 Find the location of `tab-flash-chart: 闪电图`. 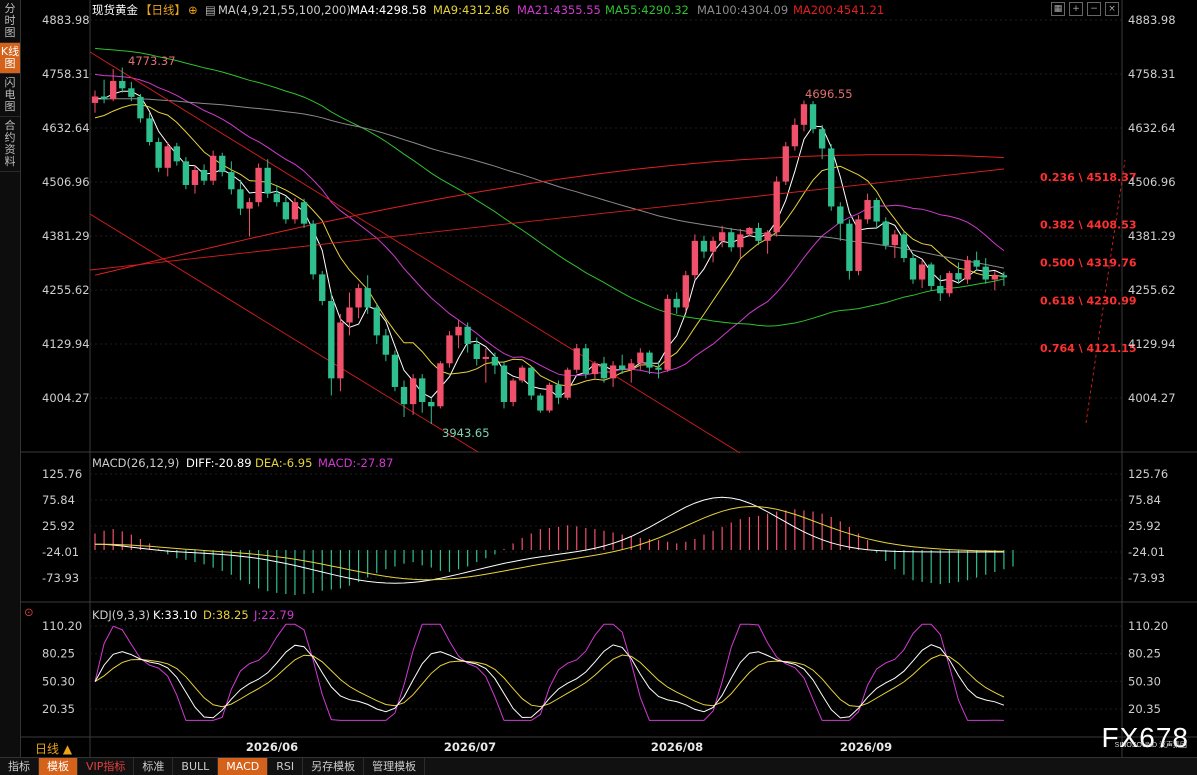

tab-flash-chart: 闪电图 is located at coordinates (10, 95).